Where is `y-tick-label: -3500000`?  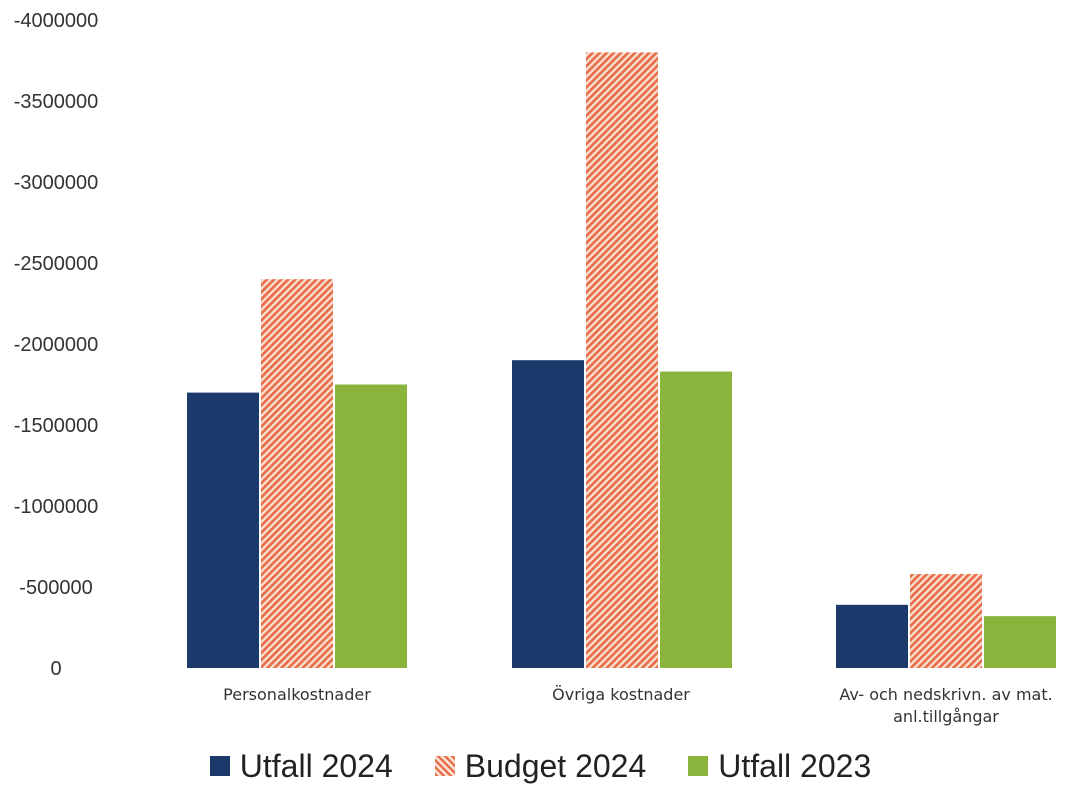
y-tick-label: -3500000 is located at coordinates (56, 102).